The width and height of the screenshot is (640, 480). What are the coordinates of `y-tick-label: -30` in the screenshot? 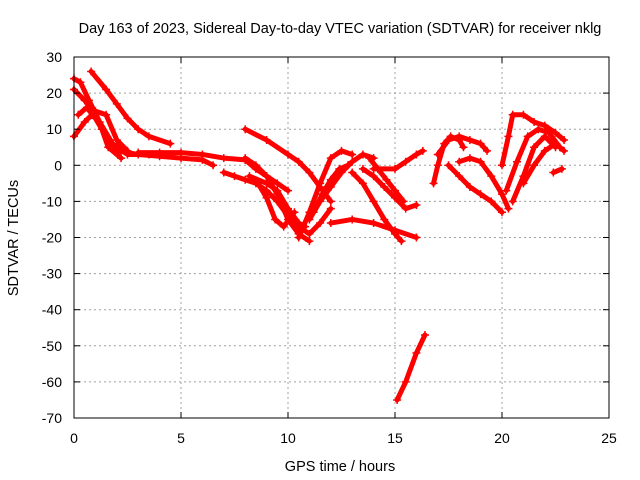 It's located at (52, 274).